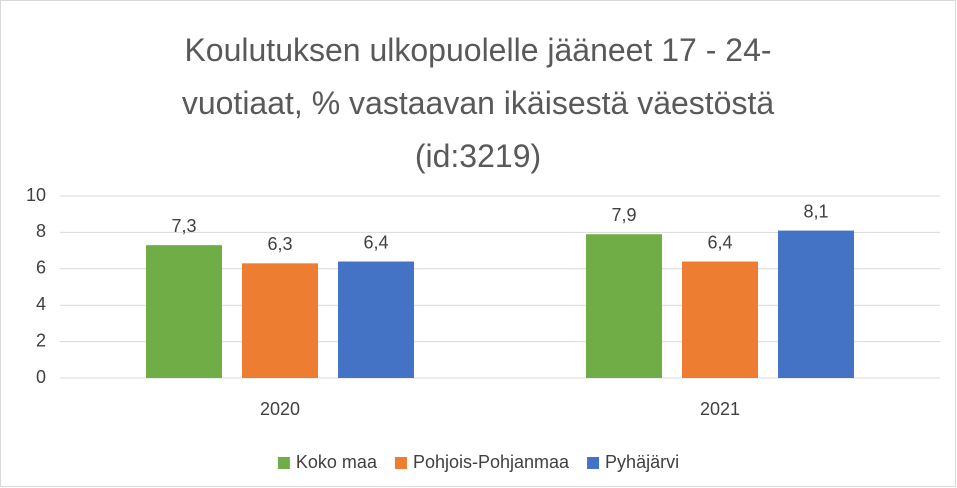 This screenshot has height=488, width=957. I want to click on y-tick-label: 0, so click(41, 377).